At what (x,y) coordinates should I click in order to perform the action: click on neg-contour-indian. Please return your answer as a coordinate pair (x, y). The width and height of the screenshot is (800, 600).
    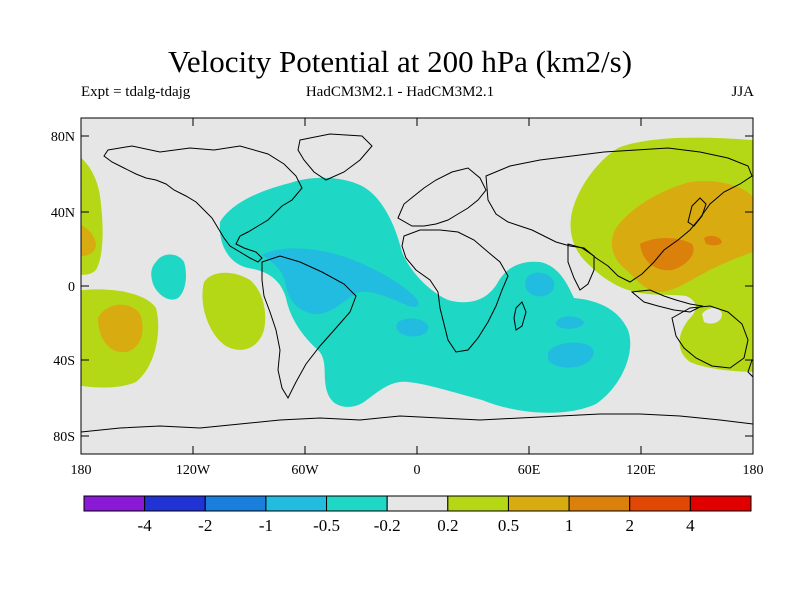
    Looking at the image, I should click on (569, 322).